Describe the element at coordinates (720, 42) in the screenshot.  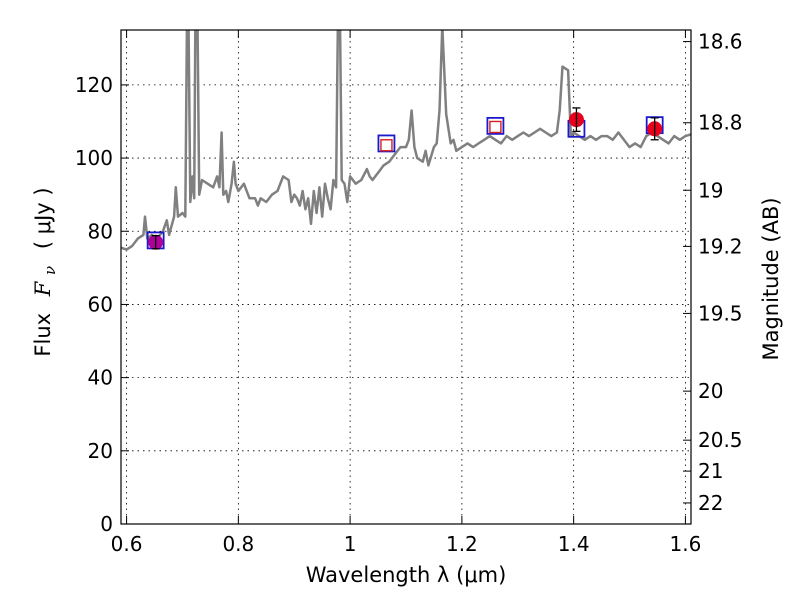
I see `y2-tick-label: 18.6` at that location.